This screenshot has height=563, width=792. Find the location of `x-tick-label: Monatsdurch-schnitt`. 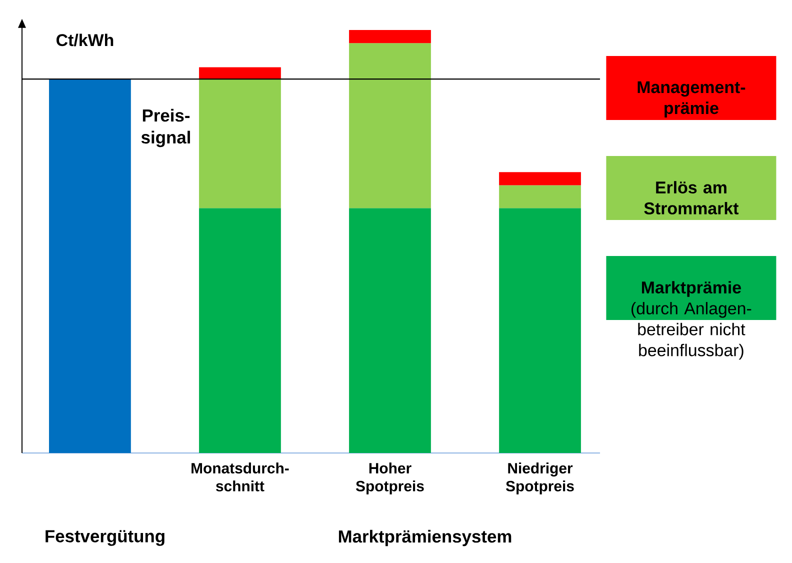

x-tick-label: Monatsdurch-schnitt is located at coordinates (240, 477).